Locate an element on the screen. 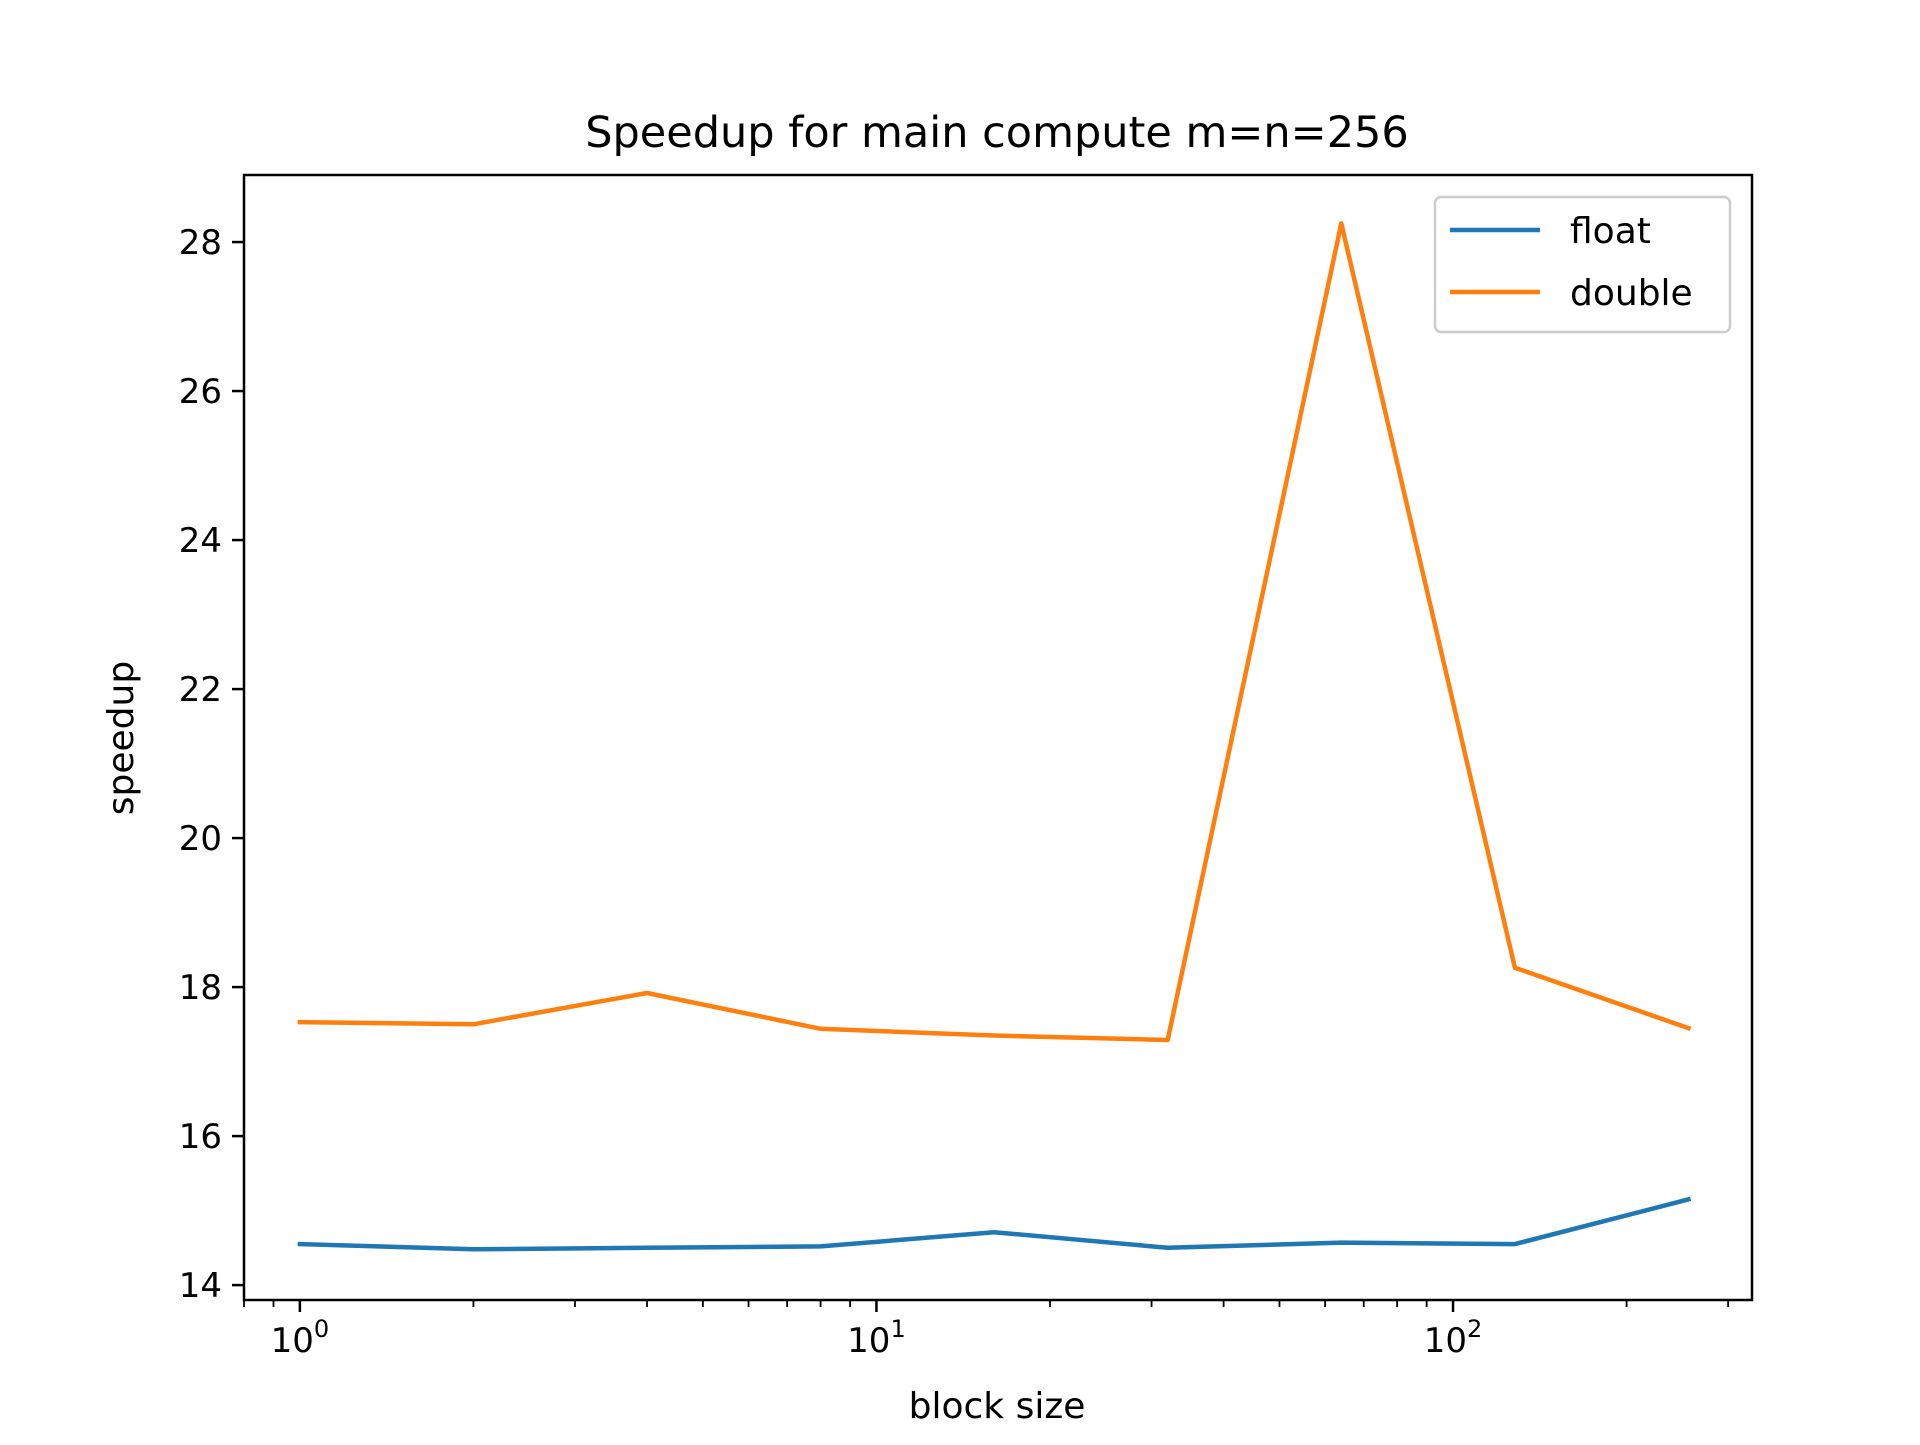 The width and height of the screenshot is (1920, 1445). y-tick-label: 18 is located at coordinates (200, 988).